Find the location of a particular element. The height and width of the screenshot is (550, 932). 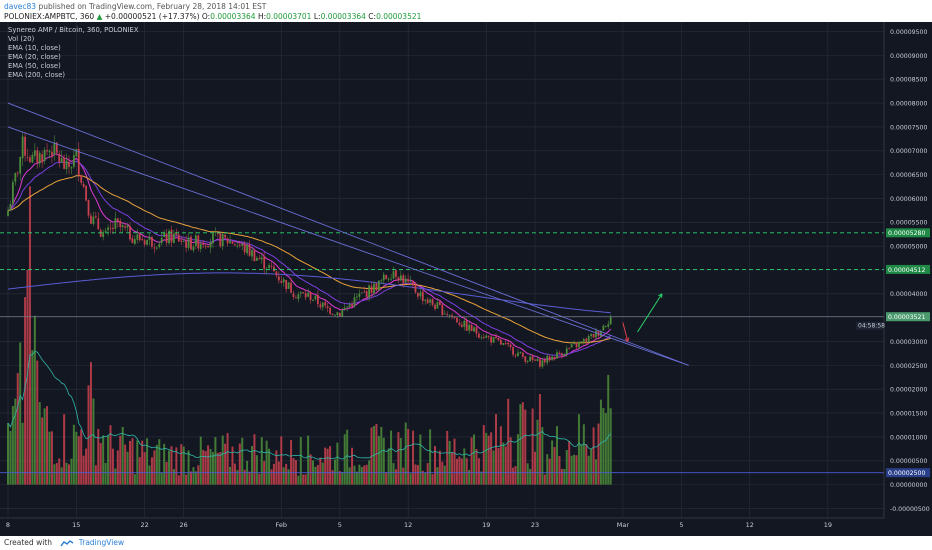

legend-item-ema50: EMA (50, close) is located at coordinates (34, 66).